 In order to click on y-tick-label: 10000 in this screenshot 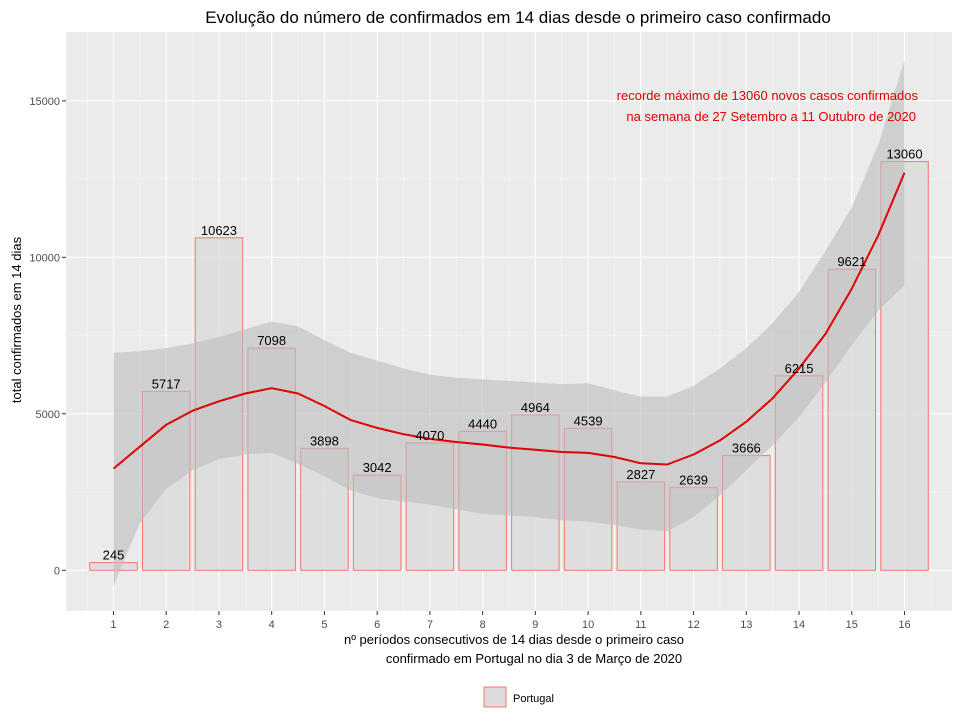, I will do `click(44, 258)`.